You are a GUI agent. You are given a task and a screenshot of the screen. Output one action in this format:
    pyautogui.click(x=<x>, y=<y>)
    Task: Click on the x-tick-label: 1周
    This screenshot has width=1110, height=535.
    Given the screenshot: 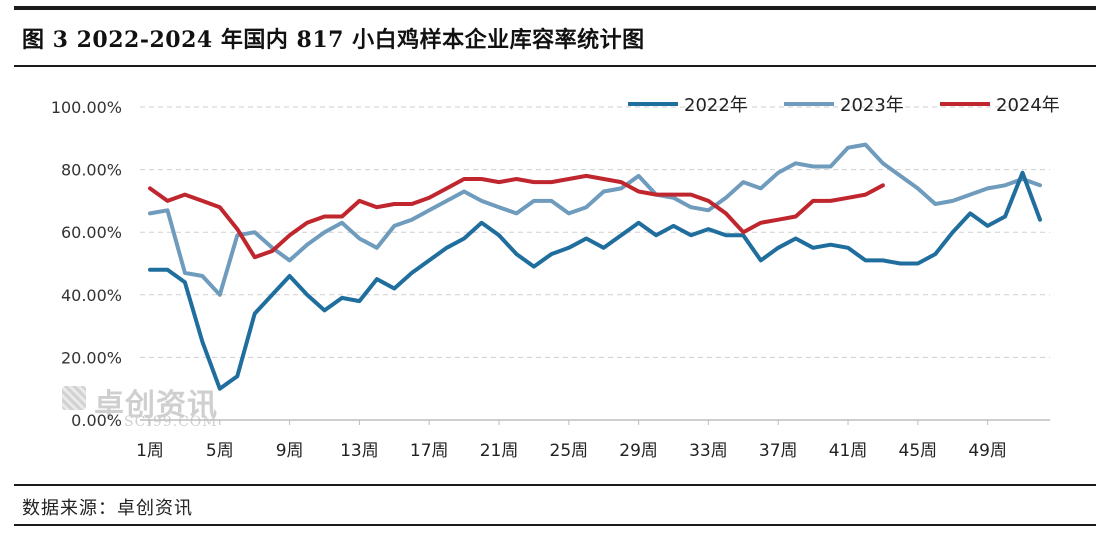 What is the action you would take?
    pyautogui.click(x=150, y=451)
    